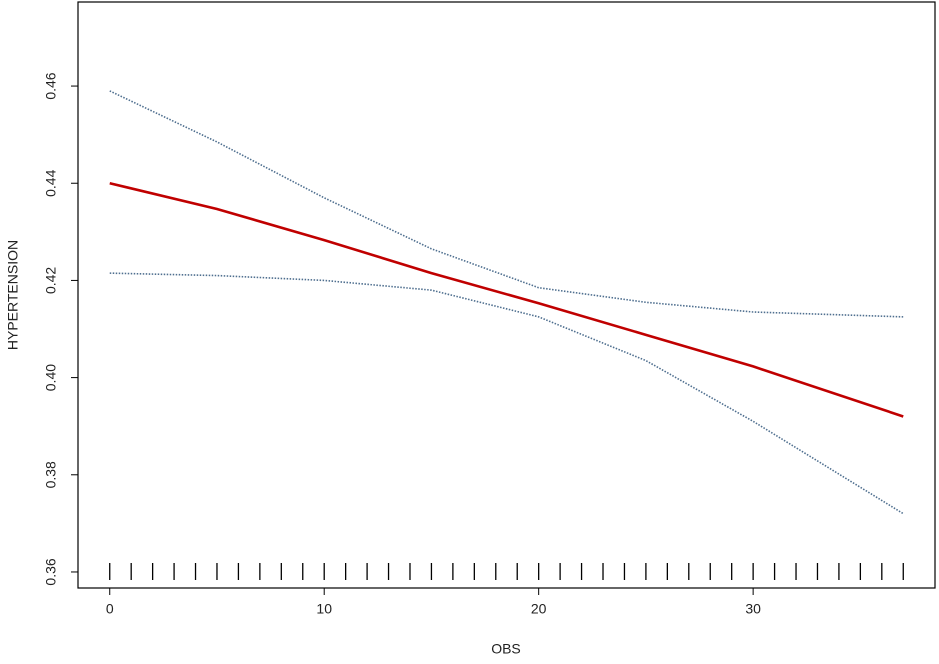 The height and width of the screenshot is (664, 939). I want to click on y-axis-label: HYPERTENSION, so click(13, 295).